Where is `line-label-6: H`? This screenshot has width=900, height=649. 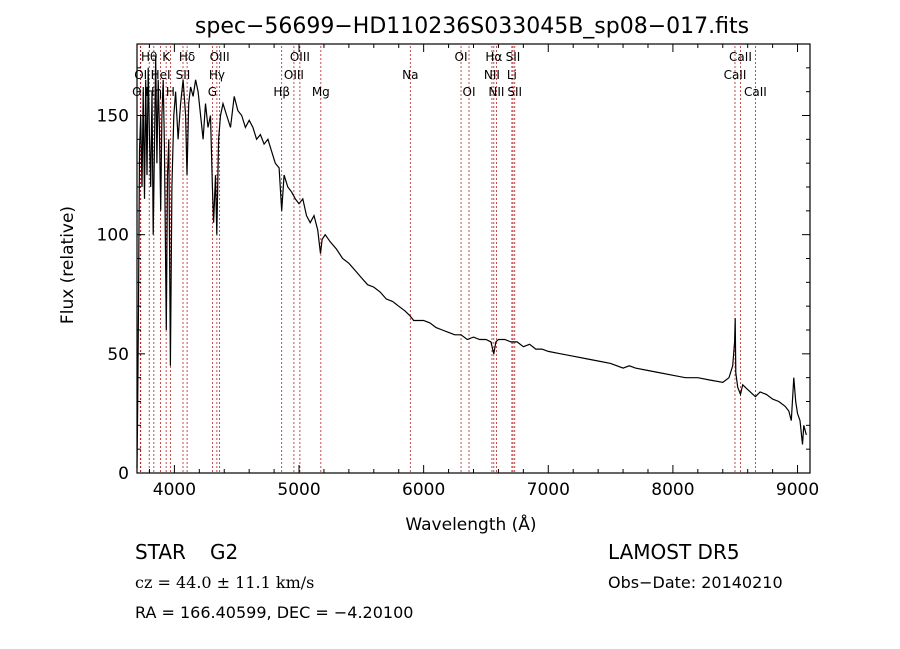 line-label-6: H is located at coordinates (170, 92).